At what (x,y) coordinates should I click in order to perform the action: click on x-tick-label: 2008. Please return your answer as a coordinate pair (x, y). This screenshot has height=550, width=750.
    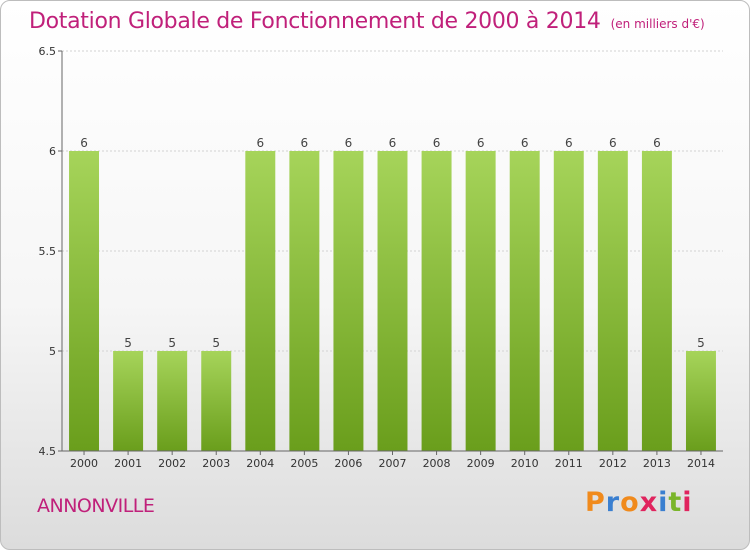
    Looking at the image, I should click on (437, 463).